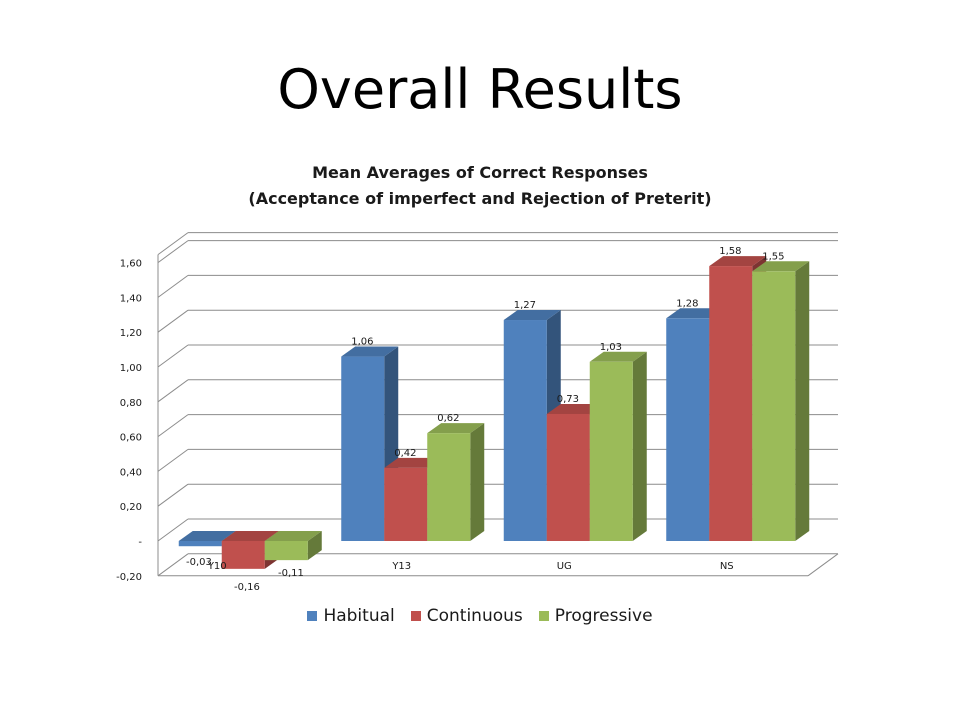 The height and width of the screenshot is (720, 960). I want to click on y-tick-label: 0,40, so click(131, 472).